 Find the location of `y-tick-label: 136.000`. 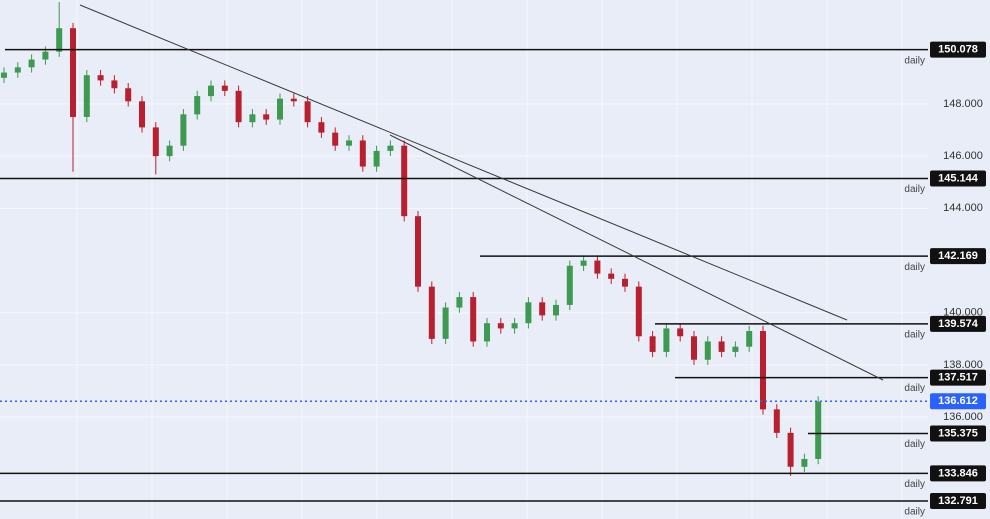

y-tick-label: 136.000 is located at coordinates (963, 417).